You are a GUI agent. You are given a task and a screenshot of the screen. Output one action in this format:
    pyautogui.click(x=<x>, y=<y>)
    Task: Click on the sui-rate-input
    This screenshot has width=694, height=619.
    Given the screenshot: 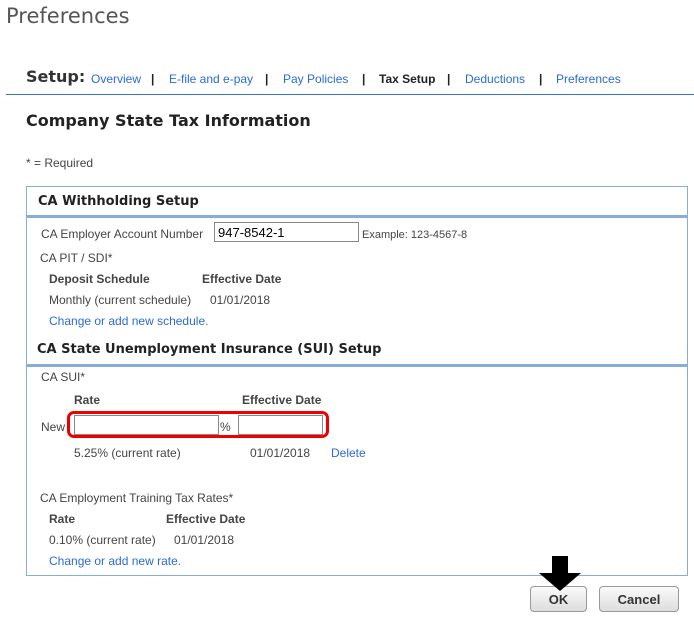 What is the action you would take?
    pyautogui.click(x=146, y=425)
    